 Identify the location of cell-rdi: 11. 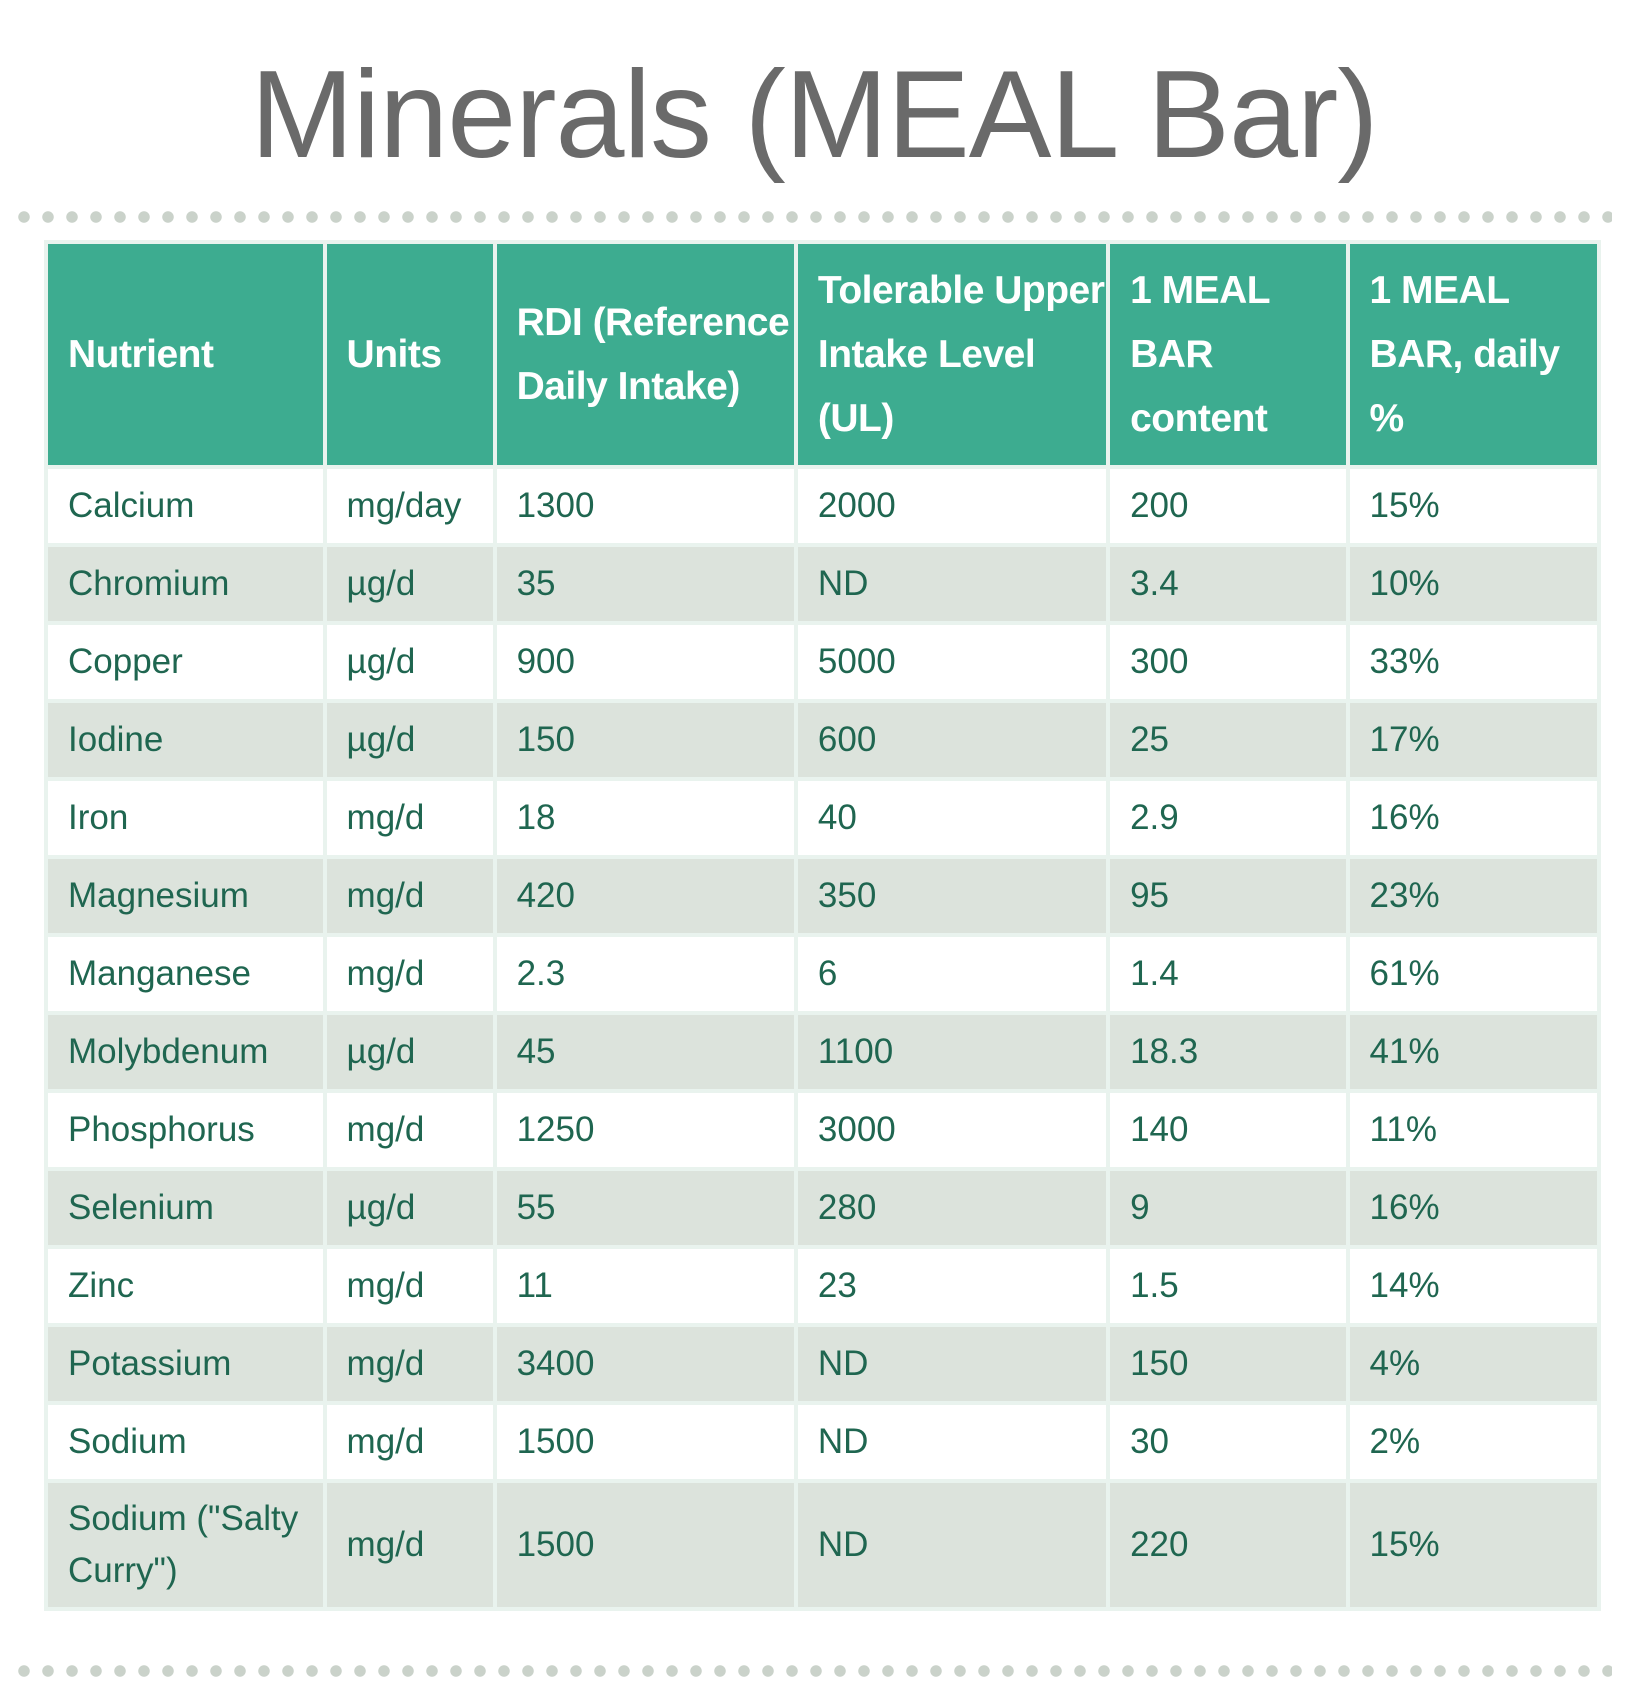
(645, 1286).